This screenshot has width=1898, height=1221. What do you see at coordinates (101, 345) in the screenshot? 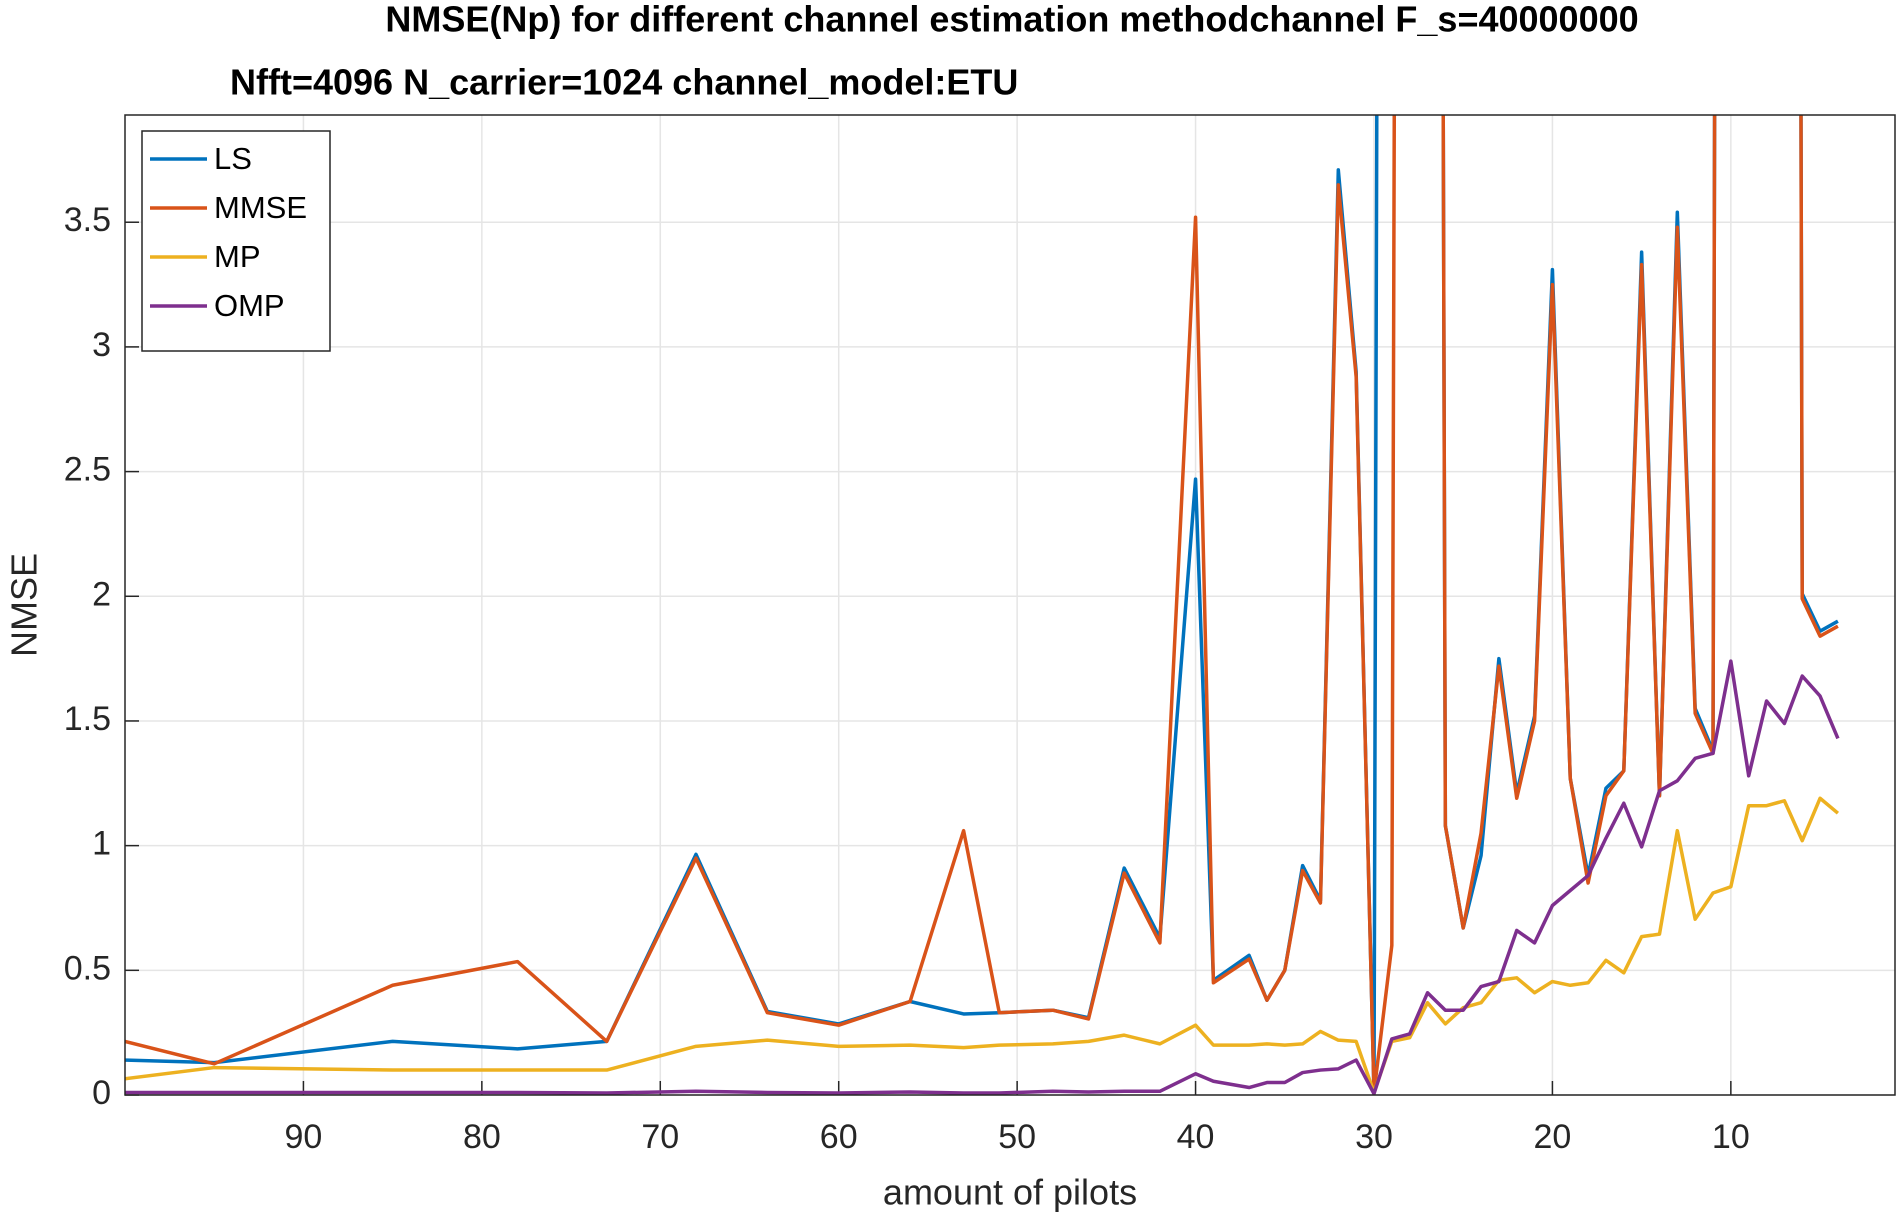
I see `y-tick-label: 3` at bounding box center [101, 345].